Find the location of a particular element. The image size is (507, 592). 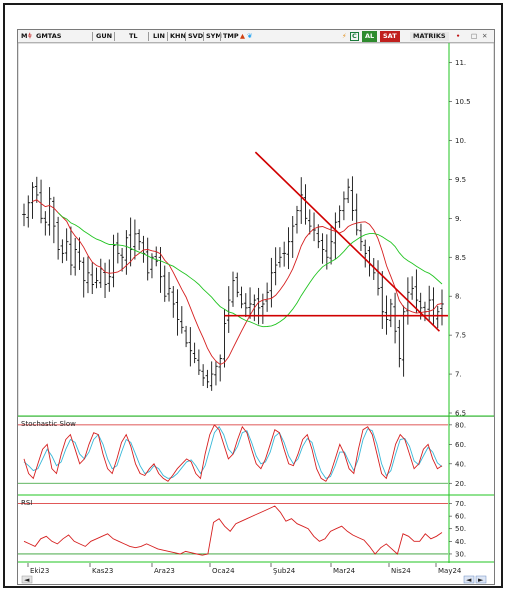

lightning-icon: ⚡ is located at coordinates (344, 36).